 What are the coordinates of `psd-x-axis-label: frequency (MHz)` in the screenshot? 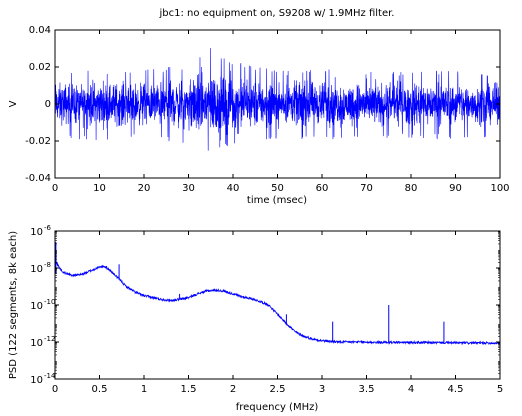 It's located at (277, 407).